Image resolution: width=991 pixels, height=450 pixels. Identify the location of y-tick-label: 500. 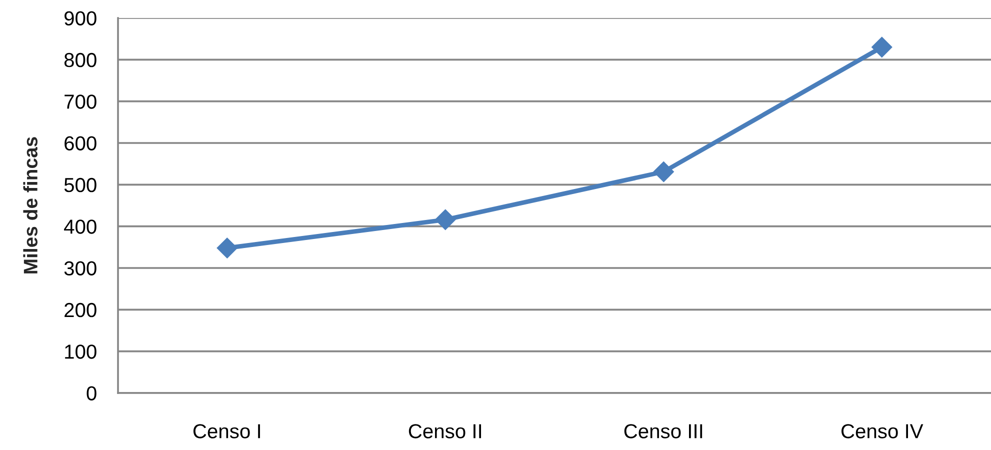
(80, 185).